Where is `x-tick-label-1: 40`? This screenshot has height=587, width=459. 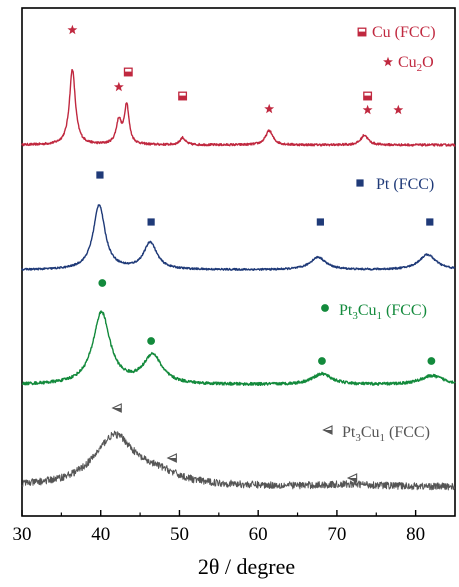
x-tick-label-1: 40 is located at coordinates (100, 534).